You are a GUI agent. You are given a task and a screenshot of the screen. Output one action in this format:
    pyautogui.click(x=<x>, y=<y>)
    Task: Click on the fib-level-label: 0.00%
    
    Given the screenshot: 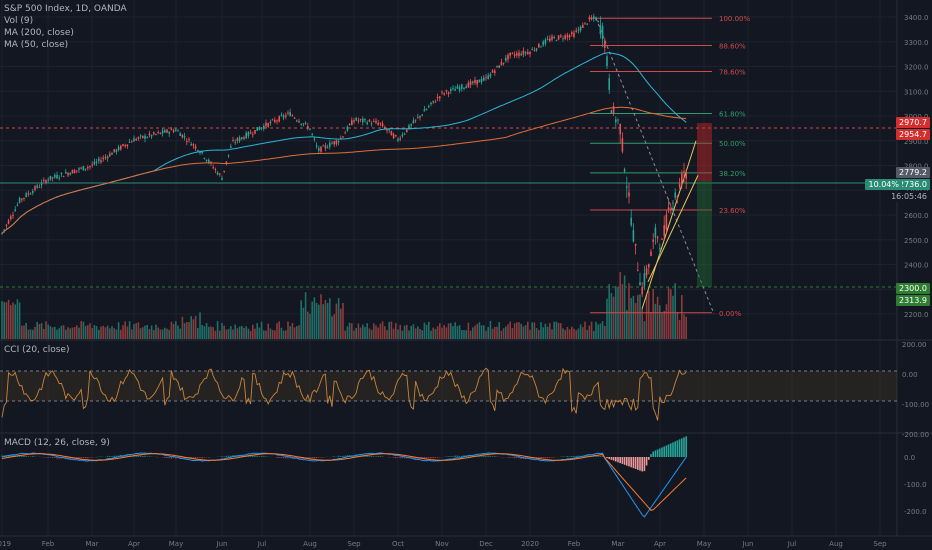 What is the action you would take?
    pyautogui.click(x=730, y=314)
    